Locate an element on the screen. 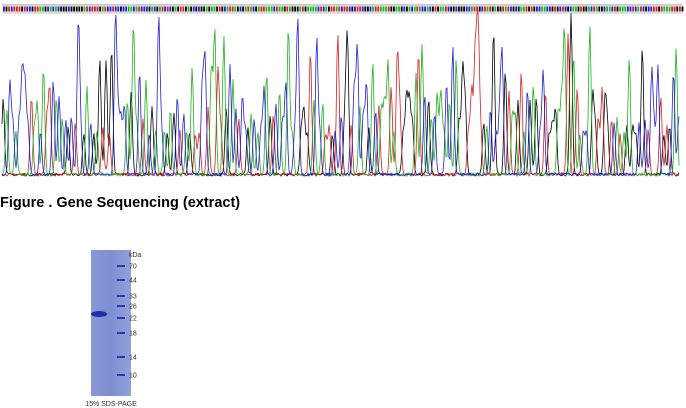 This screenshot has width=686, height=408. sample-band is located at coordinates (99, 314).